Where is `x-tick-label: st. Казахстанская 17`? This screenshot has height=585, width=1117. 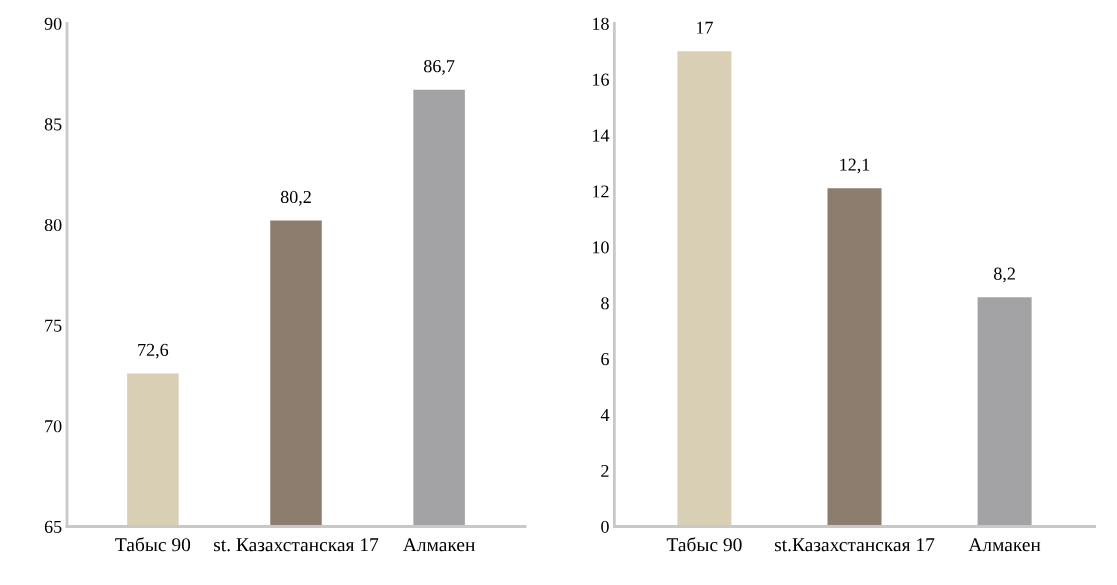 x-tick-label: st. Казахстанская 17 is located at coordinates (296, 545).